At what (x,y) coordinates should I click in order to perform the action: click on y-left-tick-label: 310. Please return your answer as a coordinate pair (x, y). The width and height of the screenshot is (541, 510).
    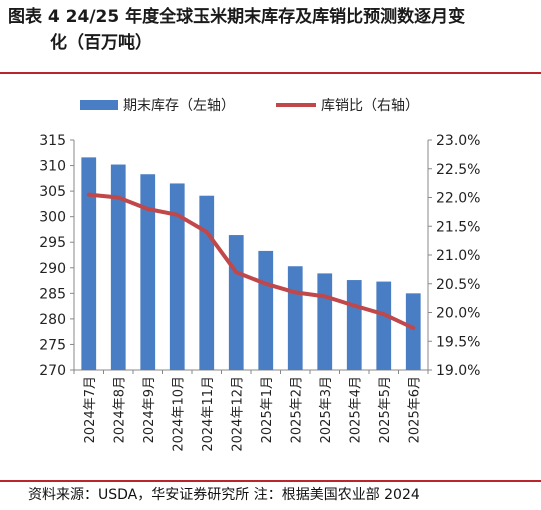
    Looking at the image, I should click on (52, 167).